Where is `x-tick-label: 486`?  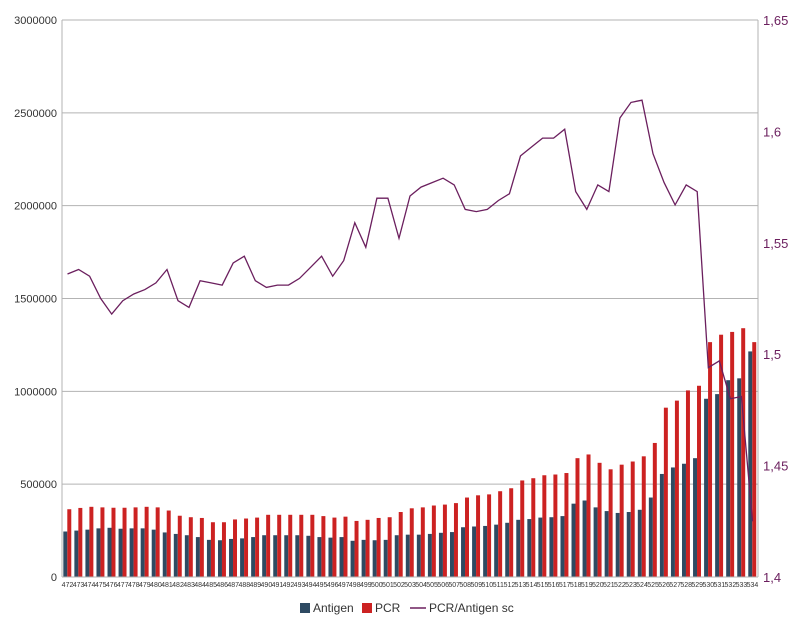 x-tick-label: 486 is located at coordinates (222, 585).